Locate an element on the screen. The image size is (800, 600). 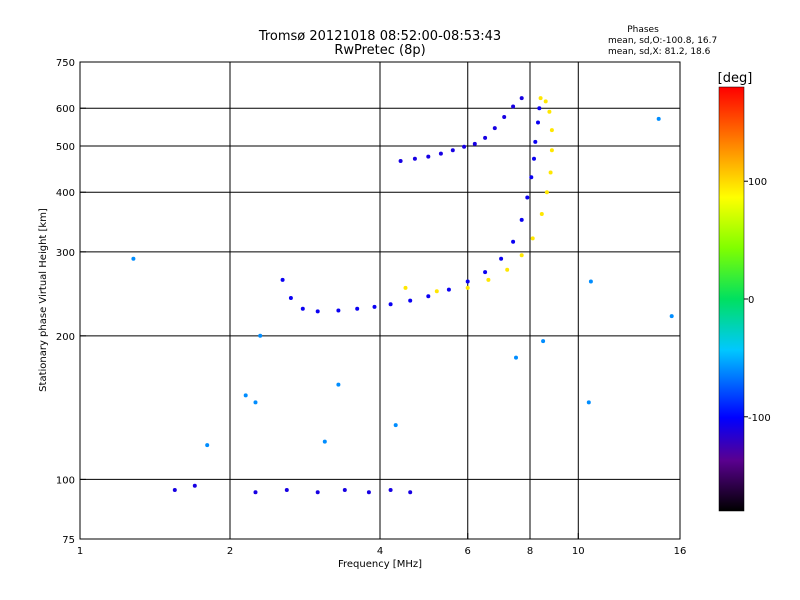
y-tick-label: 750 is located at coordinates (65, 63).